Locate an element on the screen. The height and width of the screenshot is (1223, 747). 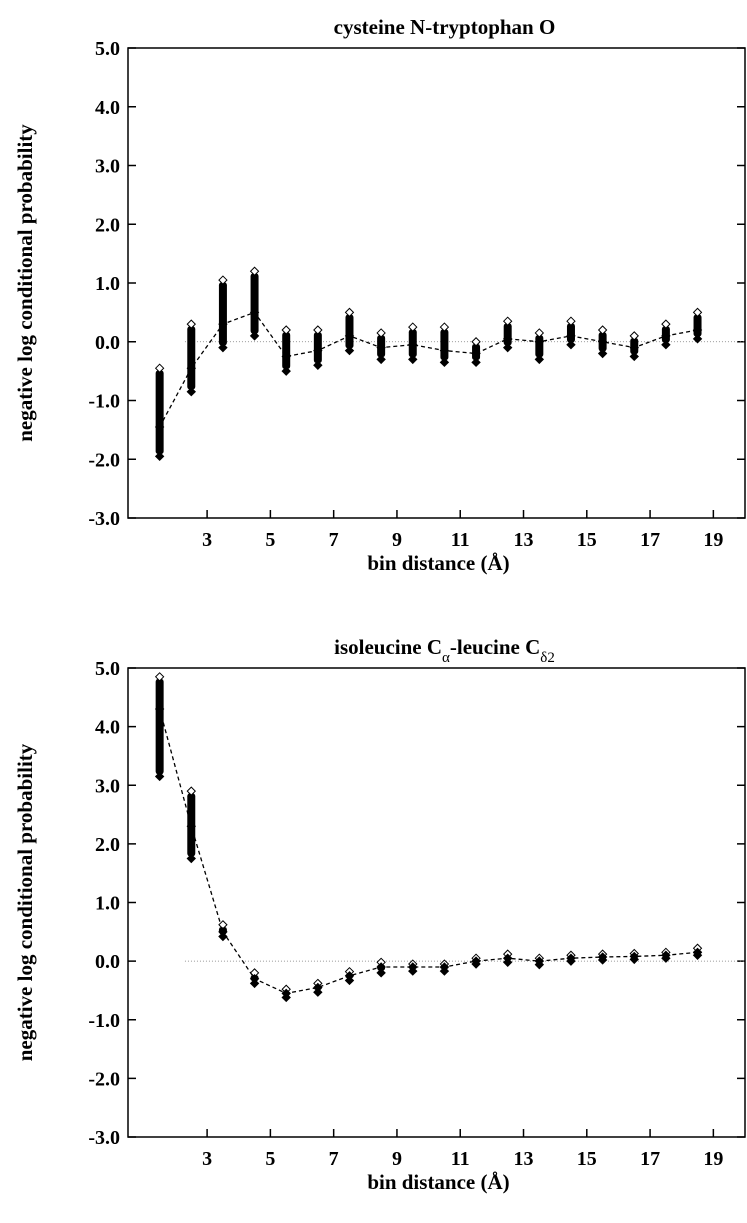
y-tick-label: 1.0 is located at coordinates (107, 284).